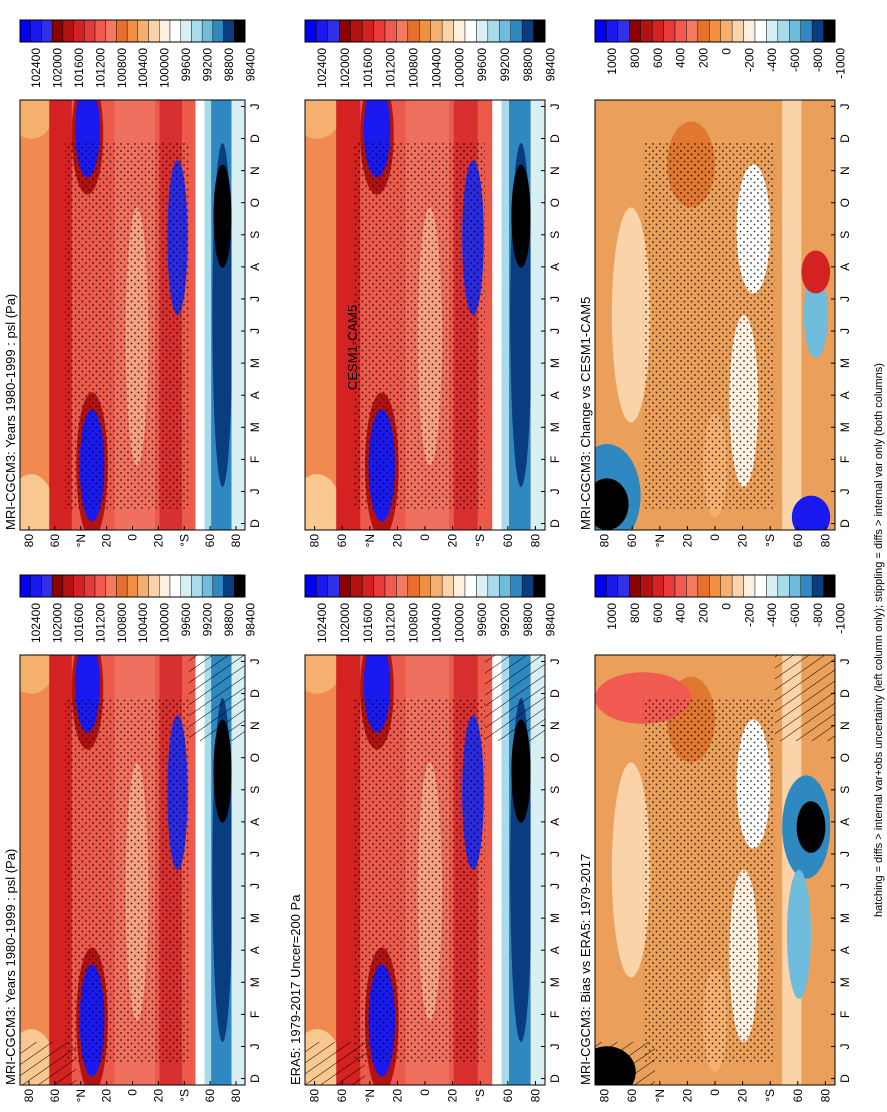  I want to click on panel-title: CESM1-CAM5, so click(352, 347).